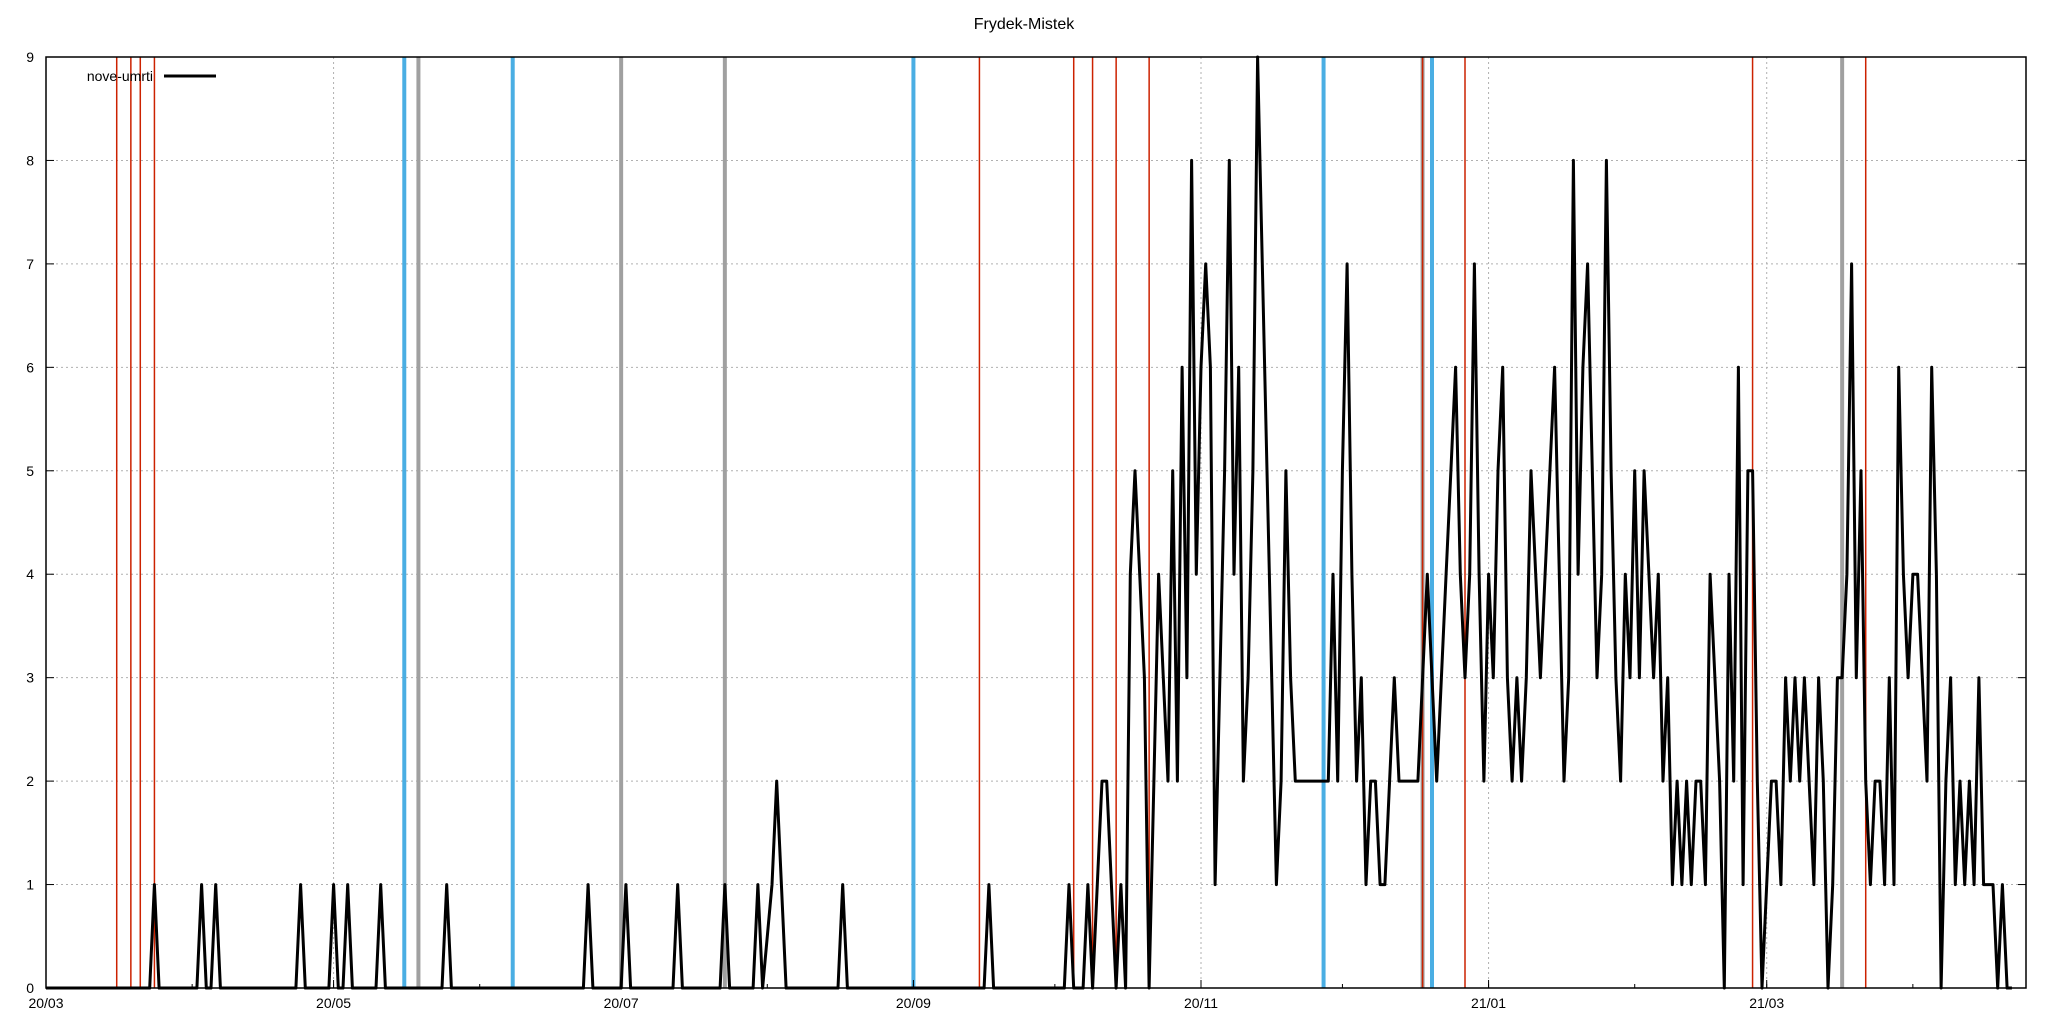 The height and width of the screenshot is (1029, 2048). Describe the element at coordinates (1024, 24) in the screenshot. I see `chart-title: Frydek-Mistek` at that location.